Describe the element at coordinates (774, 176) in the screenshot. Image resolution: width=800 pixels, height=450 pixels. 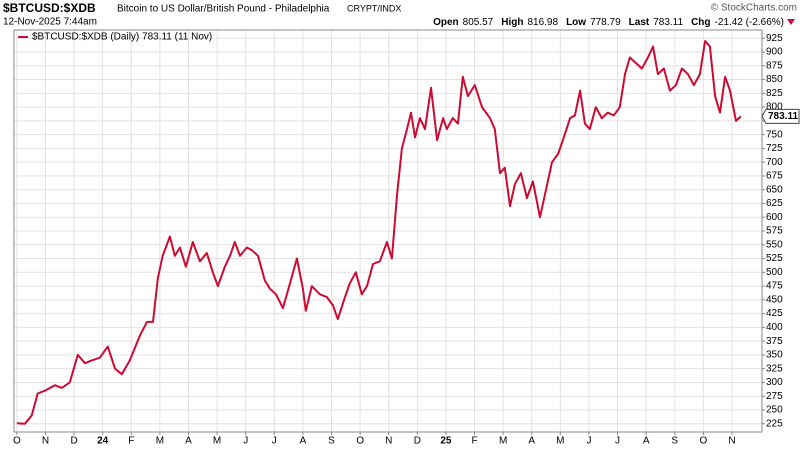
I see `y-tick-label: 675` at that location.